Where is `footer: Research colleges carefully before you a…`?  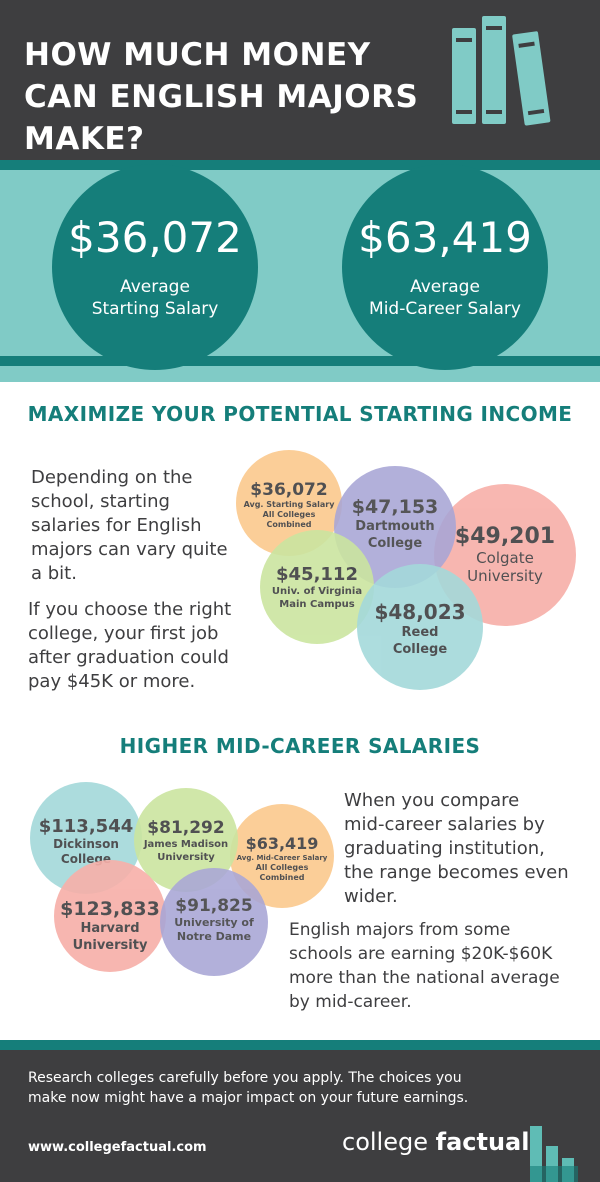
footer: Research colleges carefully before you a… is located at coordinates (300, 1111).